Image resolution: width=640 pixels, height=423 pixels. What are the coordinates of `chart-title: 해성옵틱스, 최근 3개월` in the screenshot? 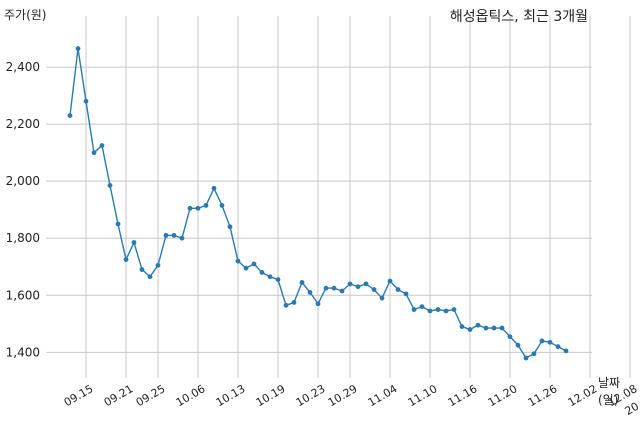 It's located at (518, 17).